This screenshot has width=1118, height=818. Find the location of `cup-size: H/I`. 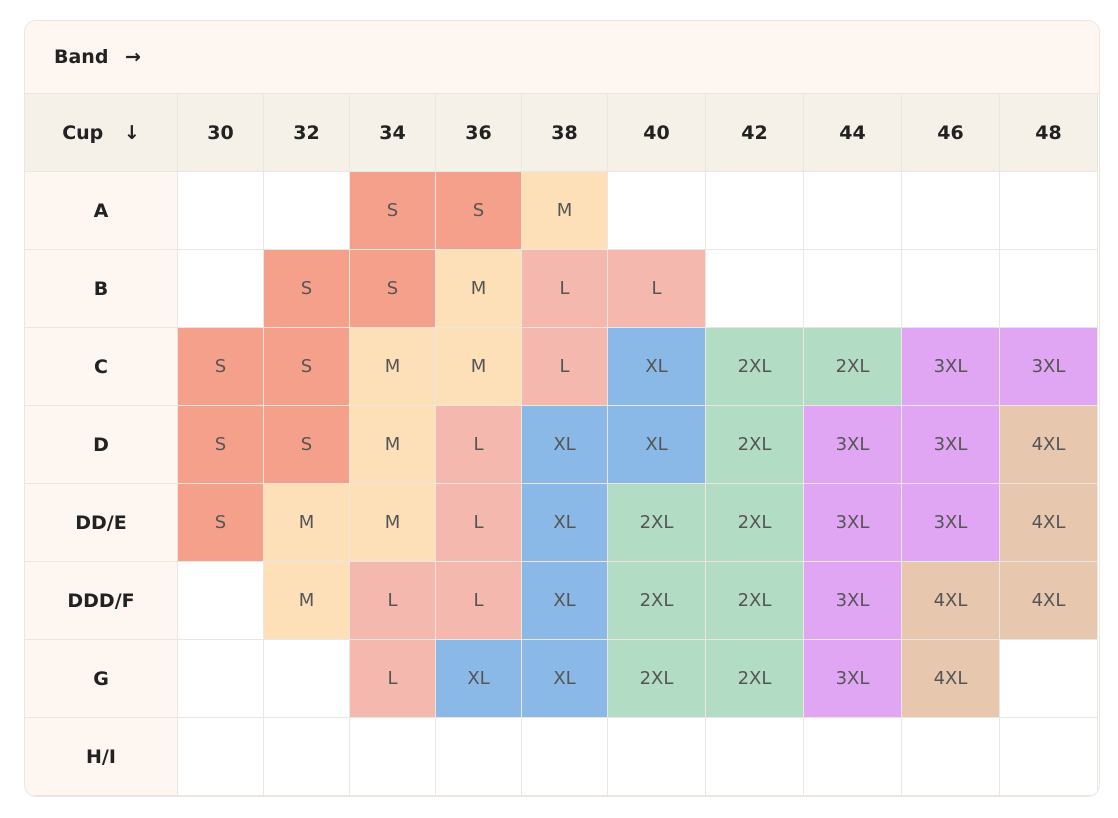

cup-size: H/I is located at coordinates (101, 757).